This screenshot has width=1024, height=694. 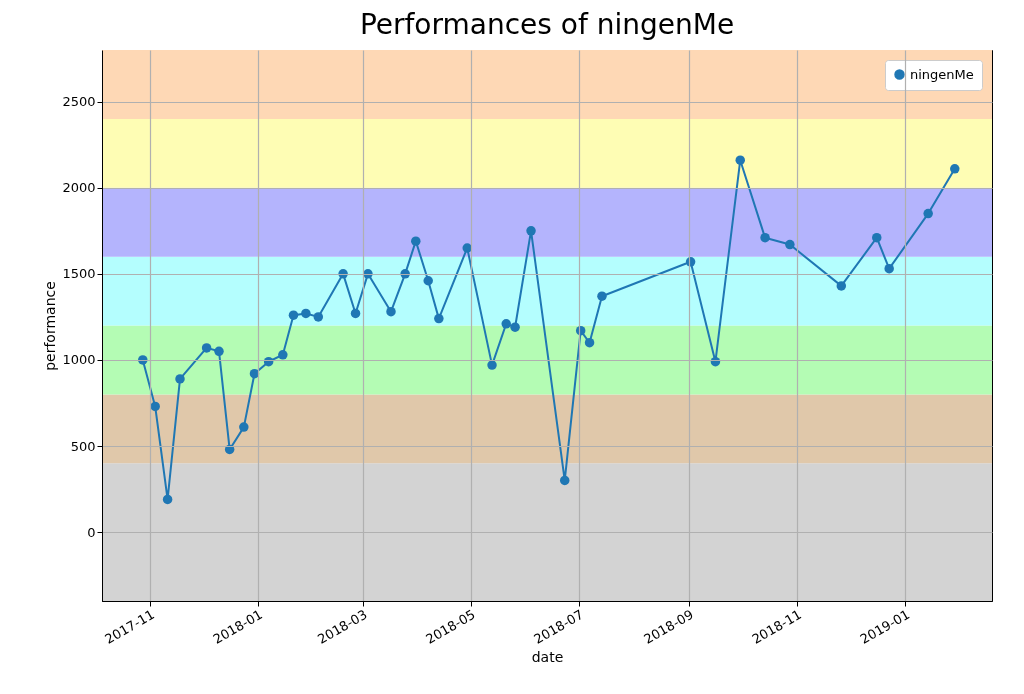 I want to click on y-tick-label: 1500, so click(x=79, y=274).